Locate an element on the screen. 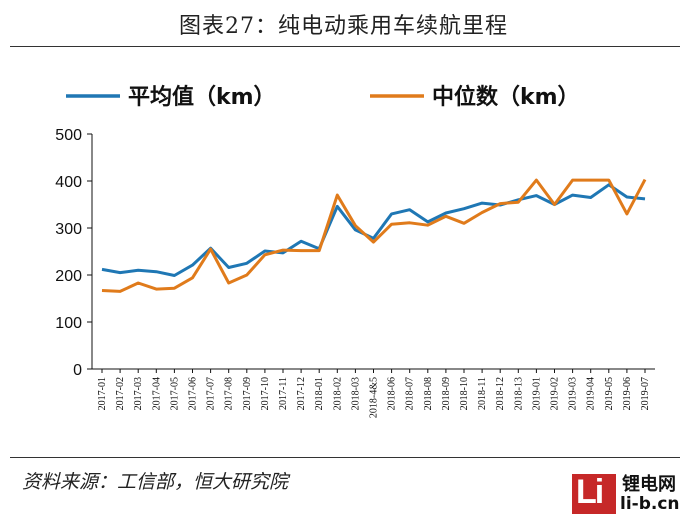  x-tick-label: 2017-06 is located at coordinates (193, 393).